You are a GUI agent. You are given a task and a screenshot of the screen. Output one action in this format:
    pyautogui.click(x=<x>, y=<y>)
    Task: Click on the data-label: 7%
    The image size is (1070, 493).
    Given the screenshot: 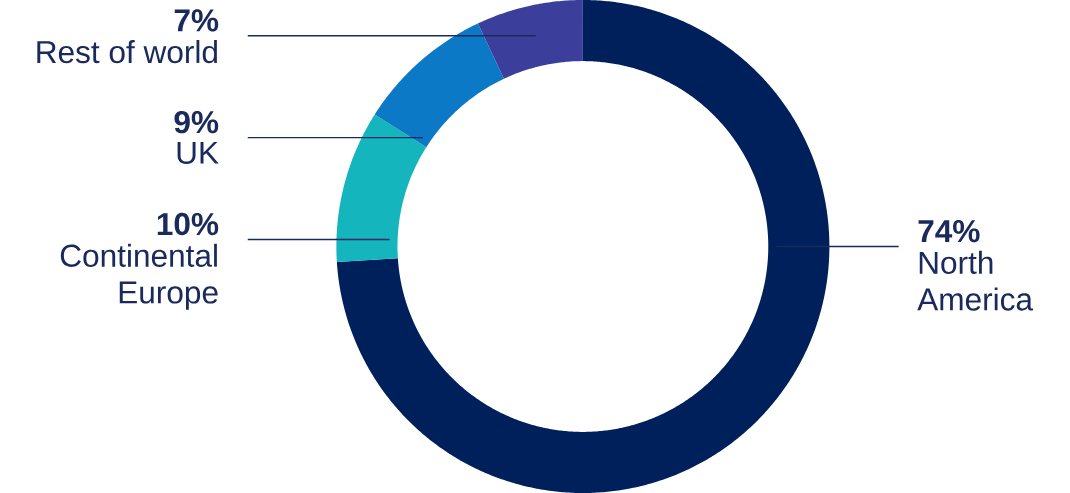 What is the action you would take?
    pyautogui.click(x=196, y=20)
    